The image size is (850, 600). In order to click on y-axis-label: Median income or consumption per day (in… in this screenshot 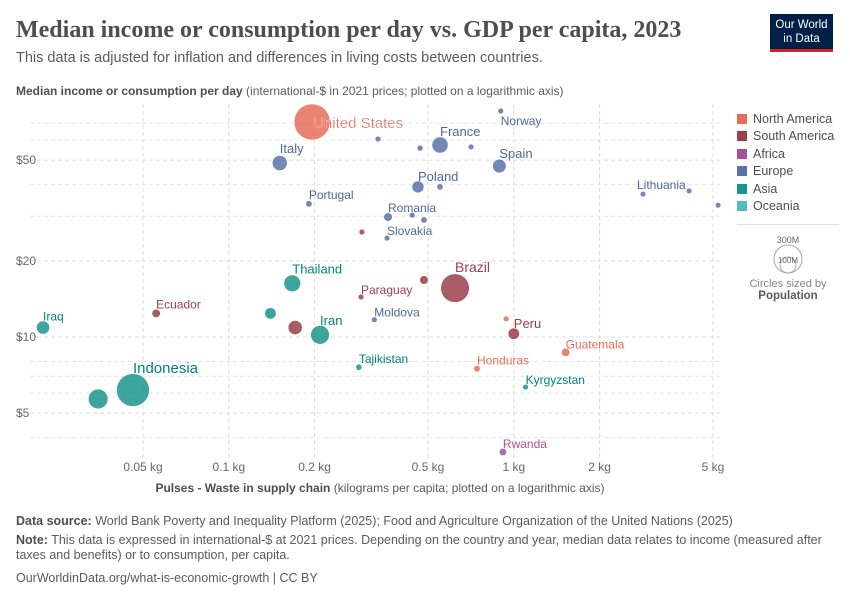, I will do `click(290, 91)`.